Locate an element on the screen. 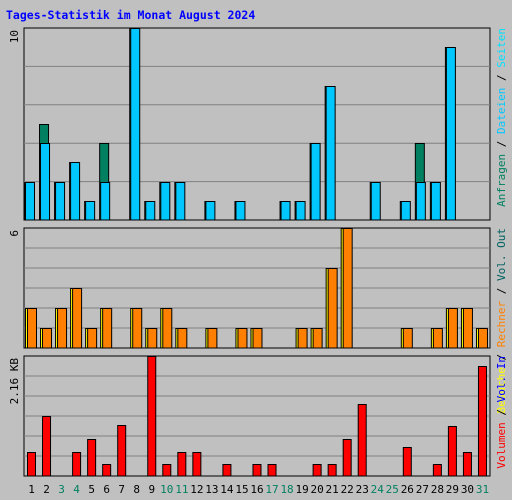  legend-hits: Anfragen / Dateien / Seiten is located at coordinates (501, 117).